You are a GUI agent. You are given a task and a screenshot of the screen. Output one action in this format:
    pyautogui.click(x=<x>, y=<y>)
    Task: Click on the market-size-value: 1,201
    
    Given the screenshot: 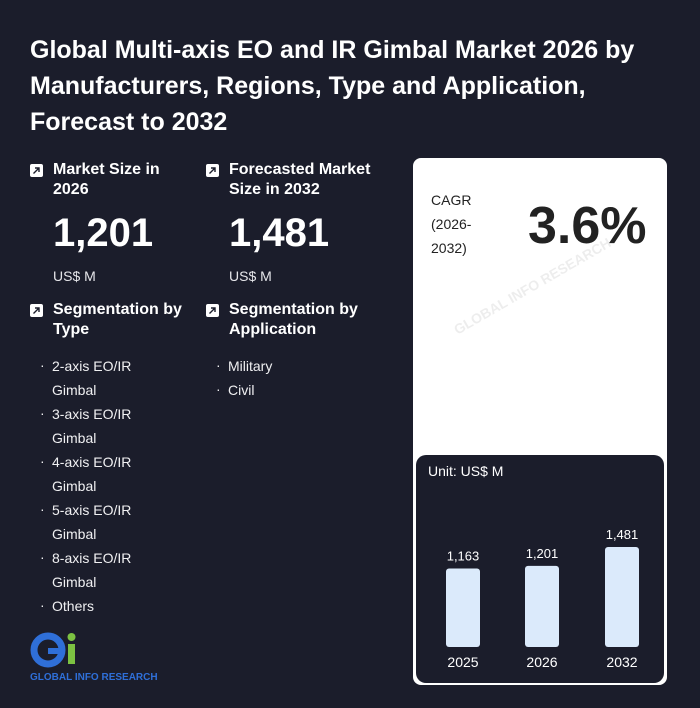 What is the action you would take?
    pyautogui.click(x=103, y=233)
    